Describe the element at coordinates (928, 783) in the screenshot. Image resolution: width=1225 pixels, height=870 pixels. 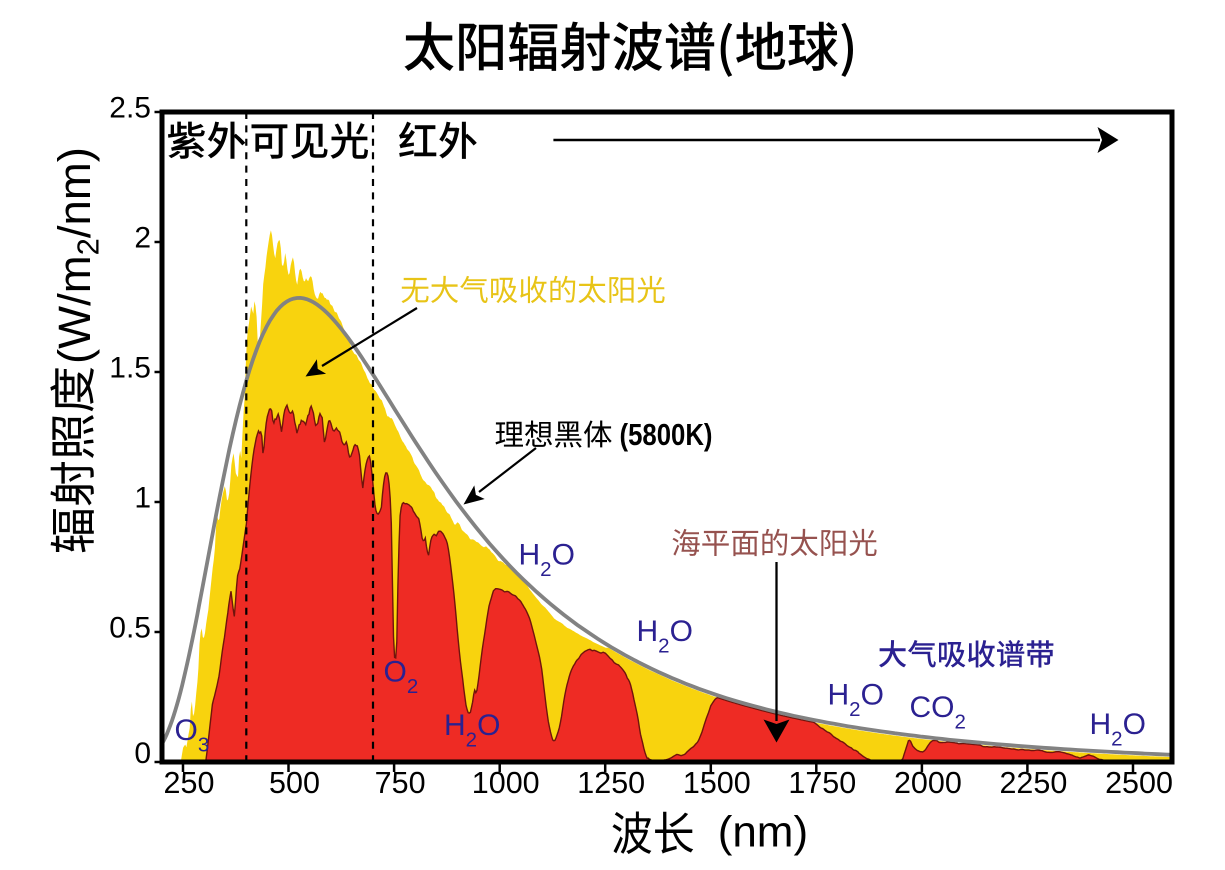
I see `svg-text: 2000` at that location.